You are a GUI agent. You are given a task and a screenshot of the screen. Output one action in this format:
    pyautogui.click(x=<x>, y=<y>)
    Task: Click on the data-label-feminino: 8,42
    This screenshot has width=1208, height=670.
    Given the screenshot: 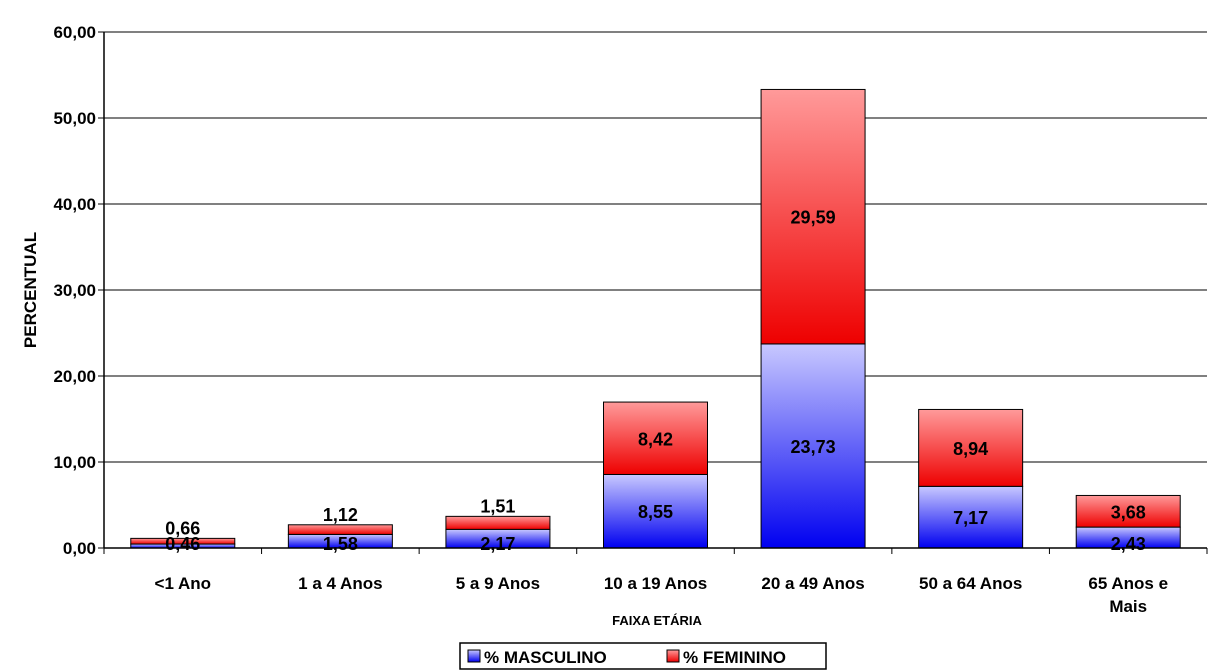 What is the action you would take?
    pyautogui.click(x=655, y=439)
    